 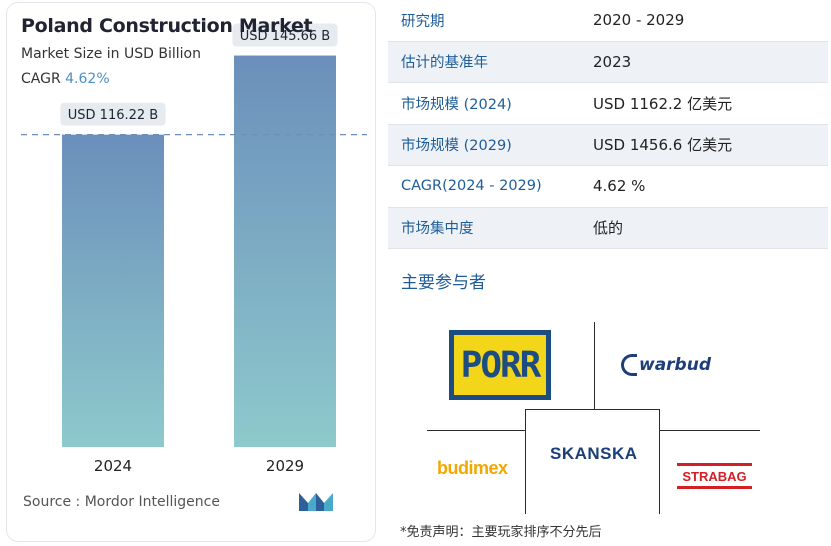 What do you see at coordinates (456, 146) in the screenshot?
I see `row-key: 市场规模 (2029)` at bounding box center [456, 146].